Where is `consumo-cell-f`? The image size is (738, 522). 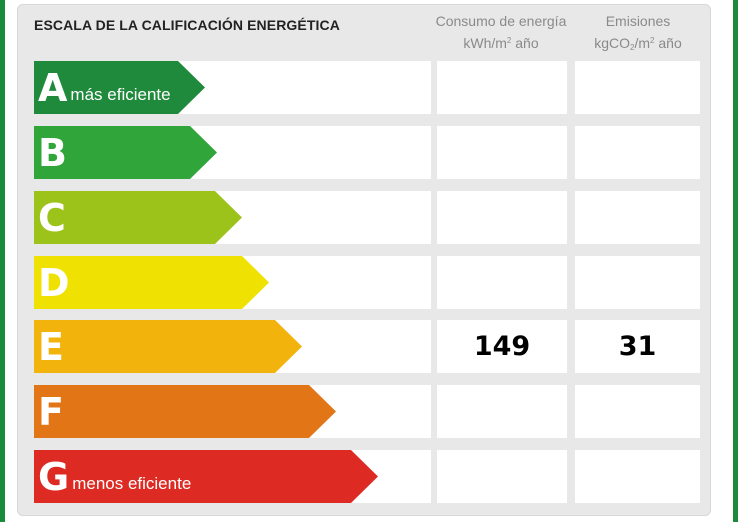 consumo-cell-f is located at coordinates (502, 411).